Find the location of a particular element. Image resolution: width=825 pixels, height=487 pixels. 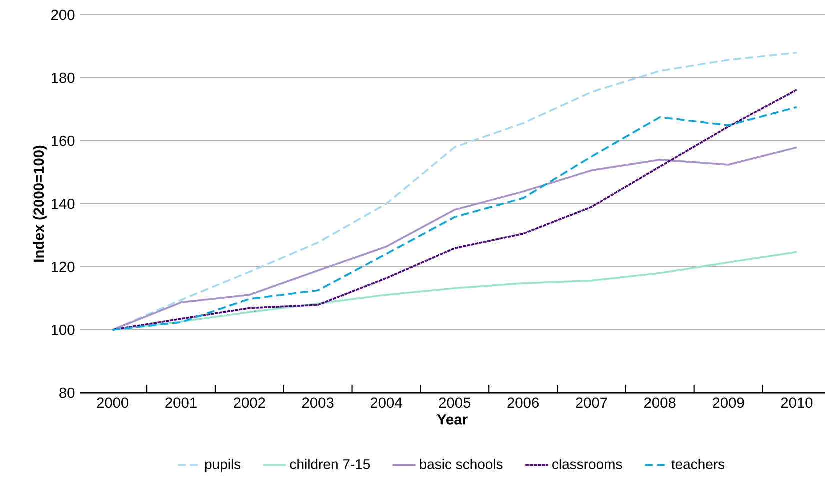

legend-label: basic schools is located at coordinates (461, 464).